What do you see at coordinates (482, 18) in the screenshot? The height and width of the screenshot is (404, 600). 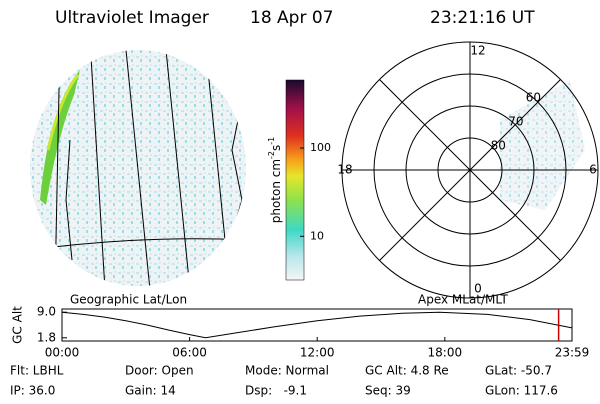 I see `time: 23:21:16 UT` at bounding box center [482, 18].